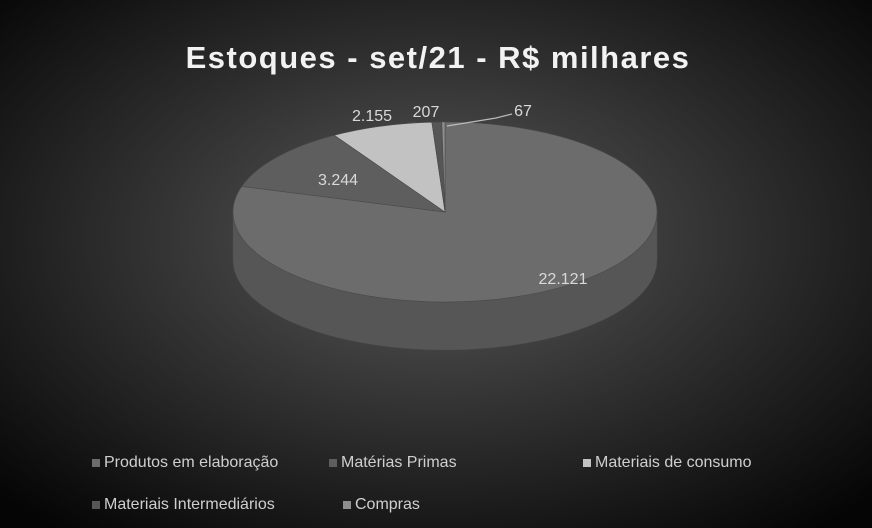  What do you see at coordinates (563, 279) in the screenshot?
I see `data-label: 22.121` at bounding box center [563, 279].